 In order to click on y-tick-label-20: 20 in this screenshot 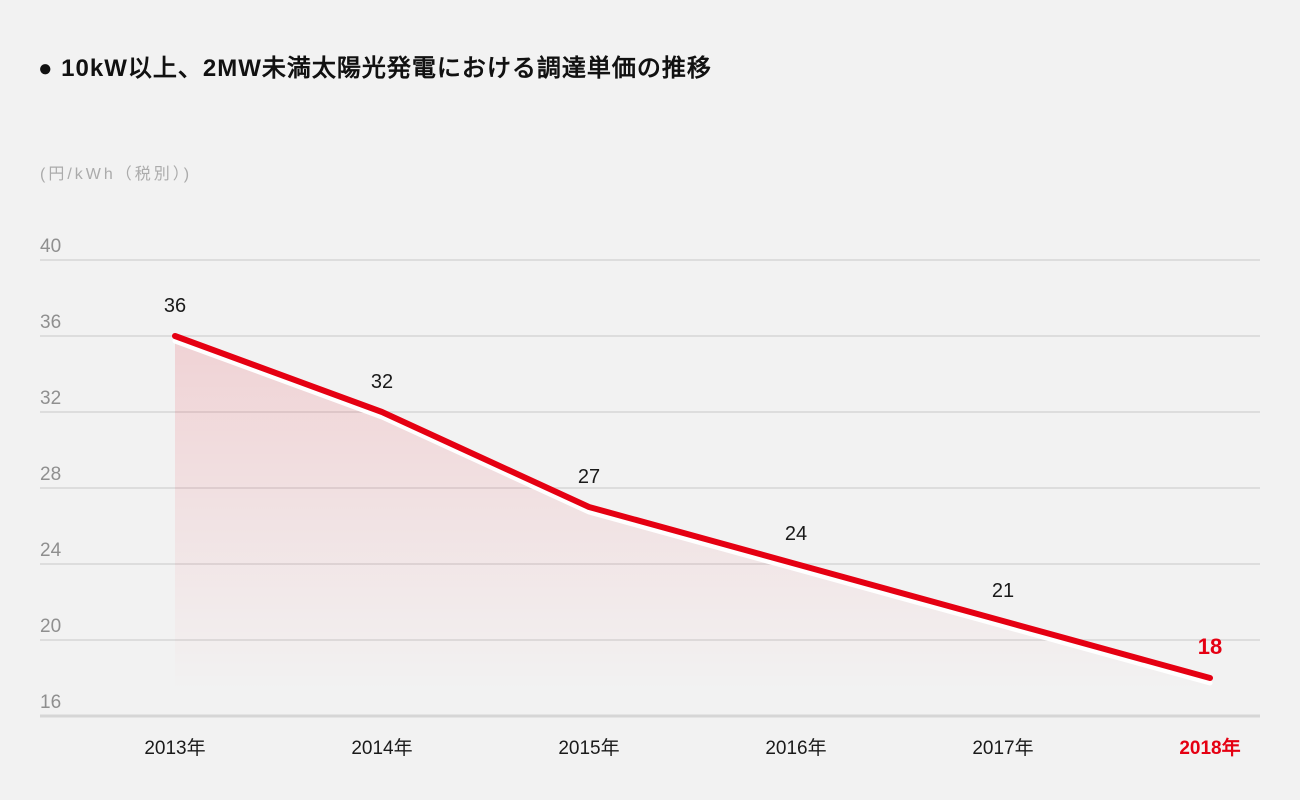, I will do `click(50, 626)`.